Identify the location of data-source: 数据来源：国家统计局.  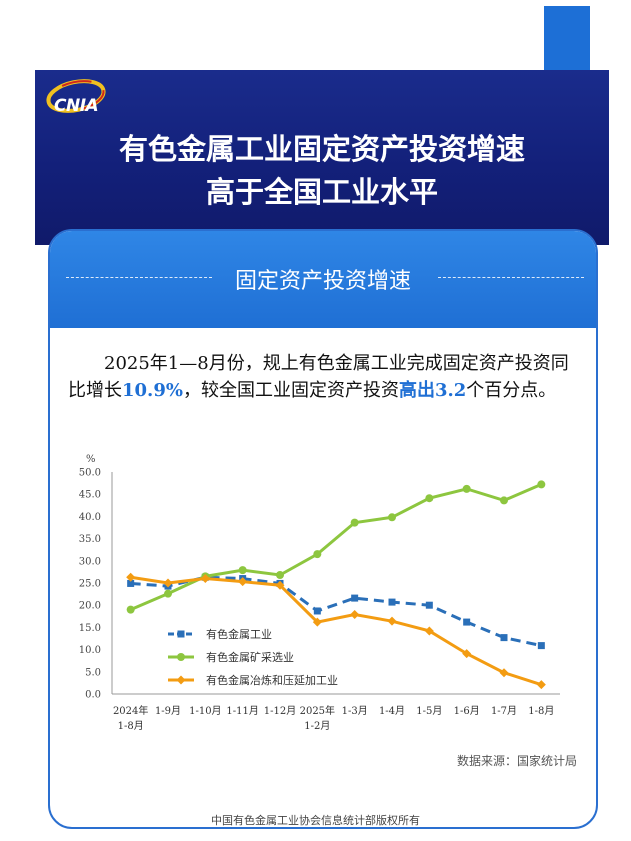
(516, 761).